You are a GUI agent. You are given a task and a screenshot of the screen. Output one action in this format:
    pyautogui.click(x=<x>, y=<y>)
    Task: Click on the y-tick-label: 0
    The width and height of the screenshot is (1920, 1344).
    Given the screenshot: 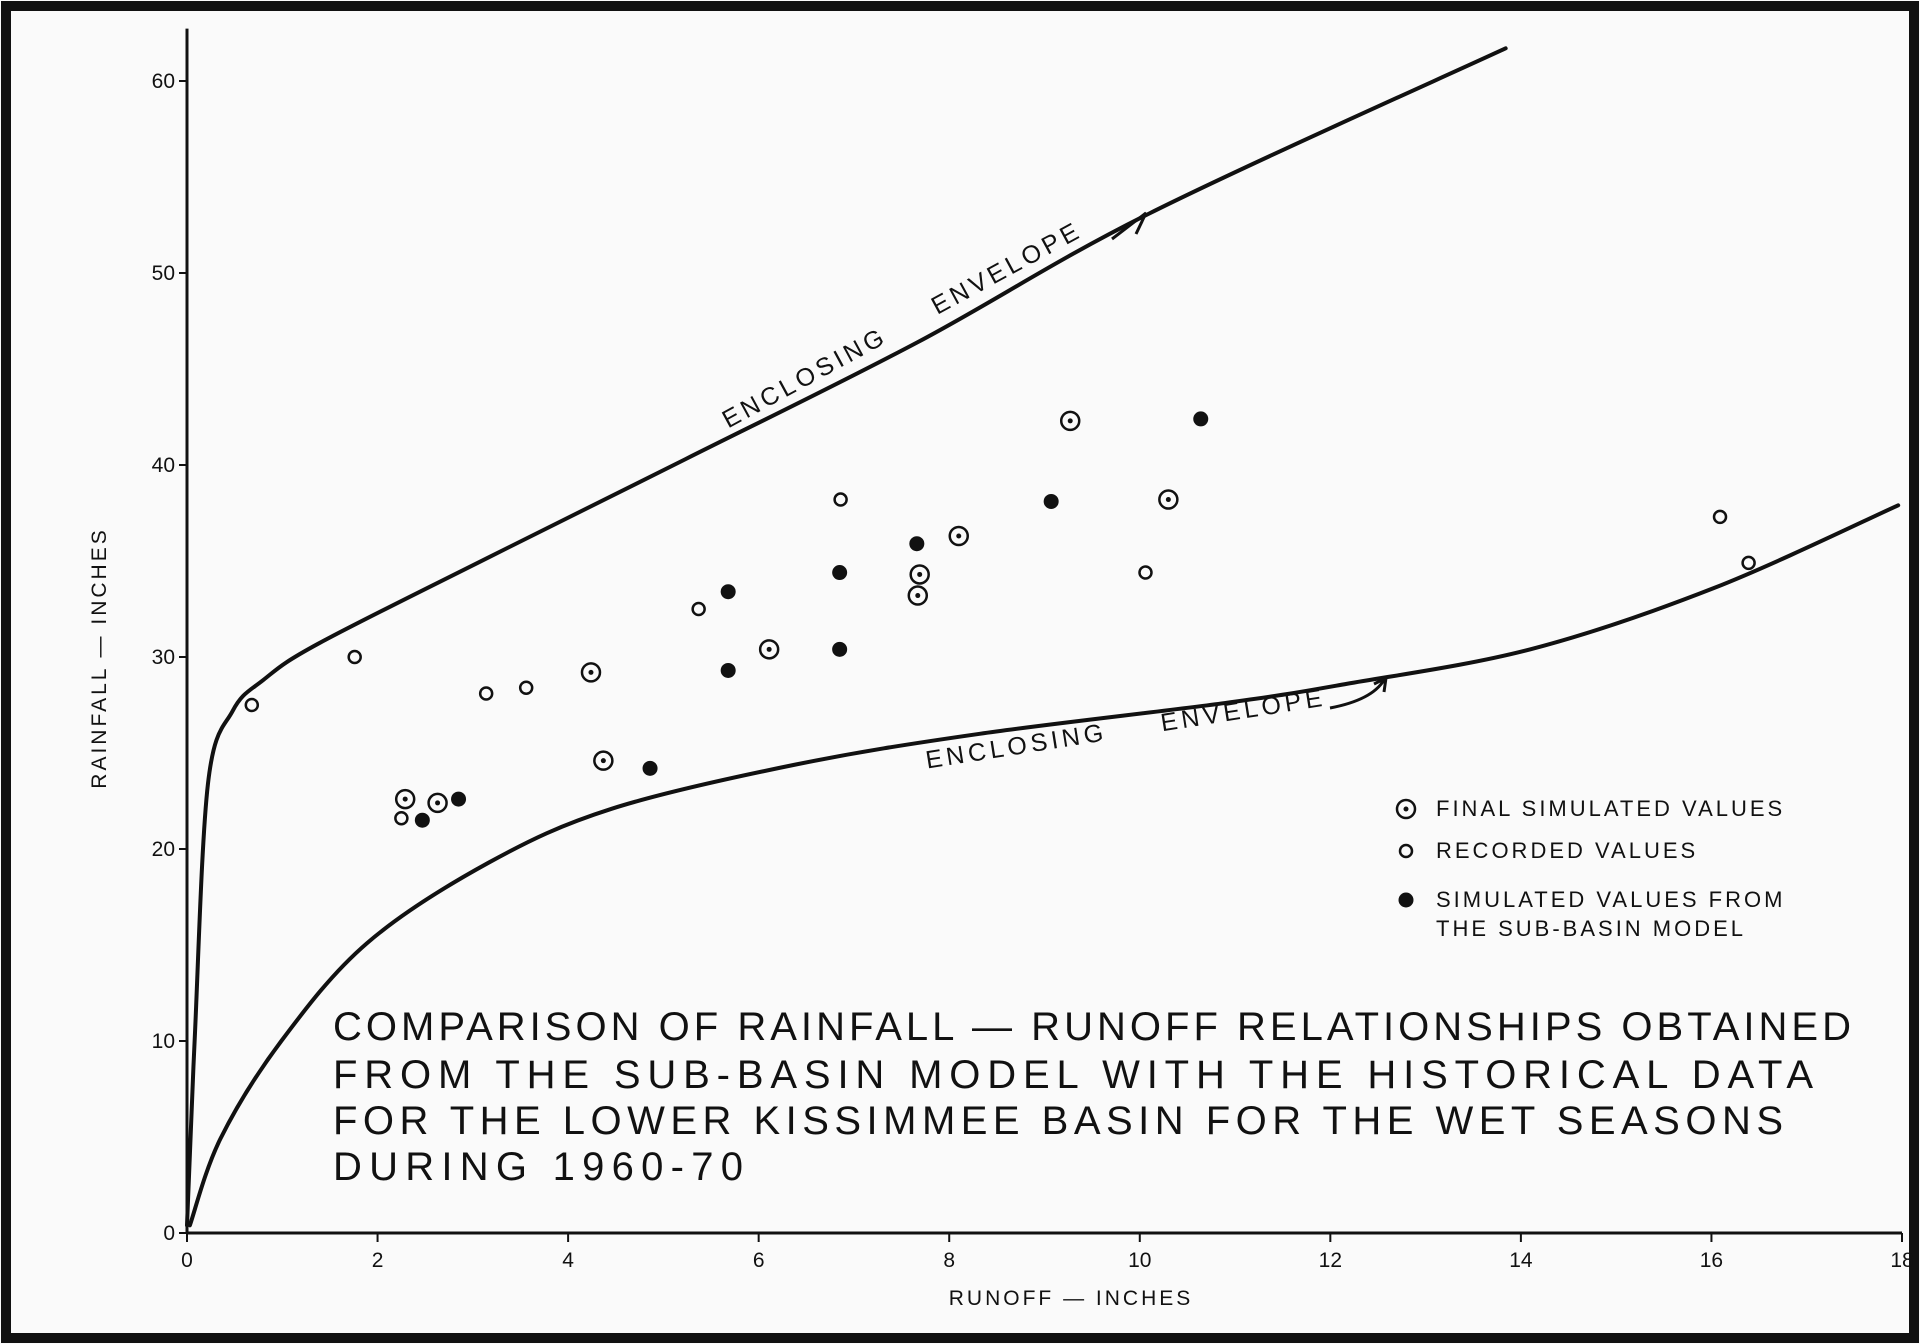 What is the action you would take?
    pyautogui.click(x=169, y=1233)
    